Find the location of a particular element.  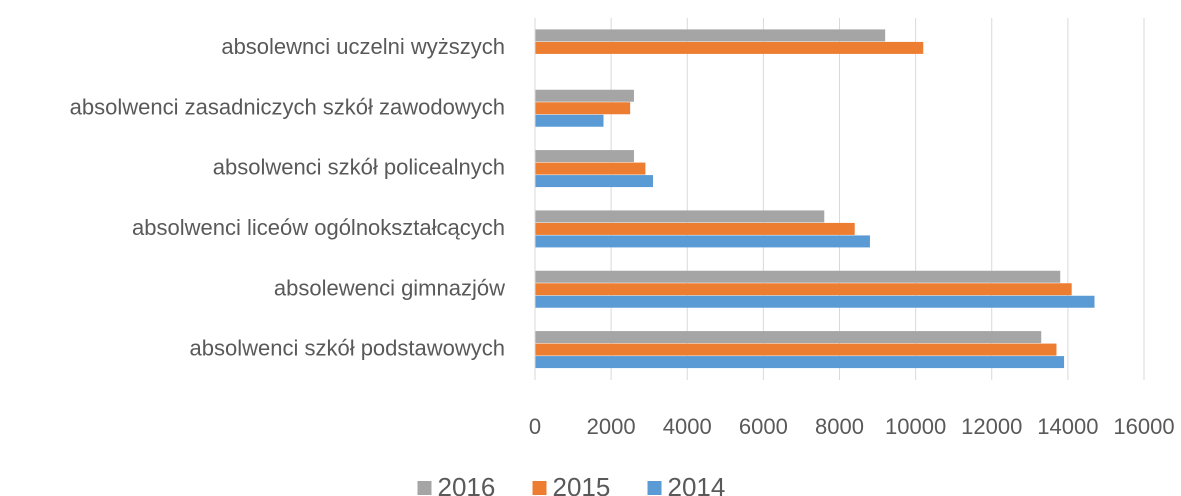

y-tick-label: absolwenci szkół podstawowych is located at coordinates (348, 348).